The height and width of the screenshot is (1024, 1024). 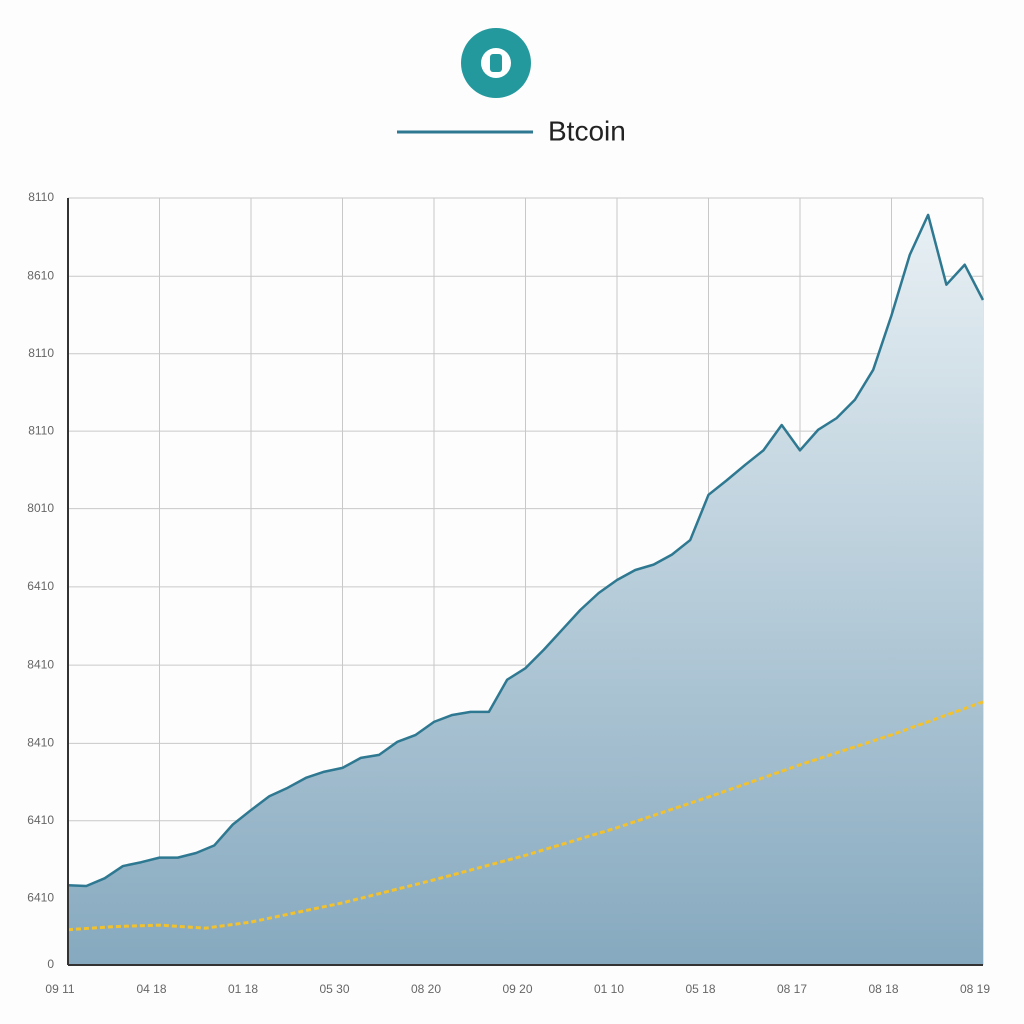 I want to click on x-tick-label: 08 18, so click(x=883, y=989).